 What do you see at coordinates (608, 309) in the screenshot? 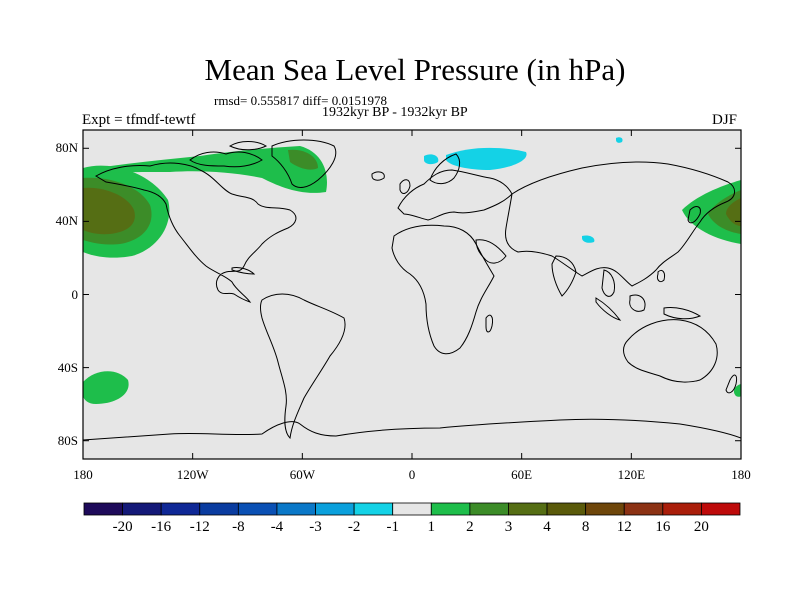
I see `coast-sumatra` at bounding box center [608, 309].